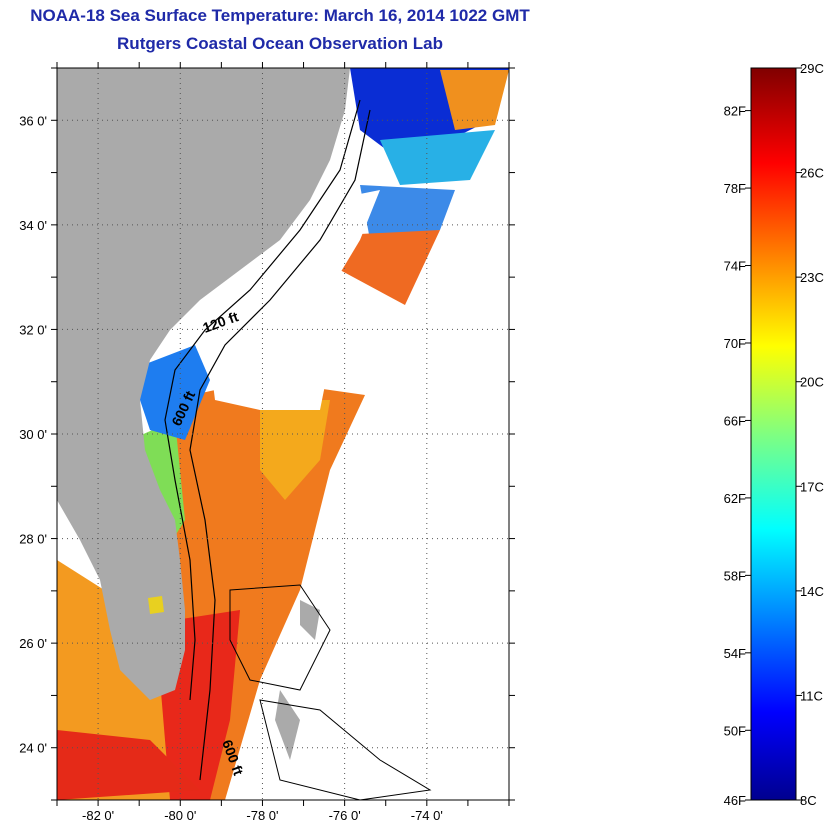  Describe the element at coordinates (295, 450) in the screenshot. I see `sst-swath-yellow-band` at that location.